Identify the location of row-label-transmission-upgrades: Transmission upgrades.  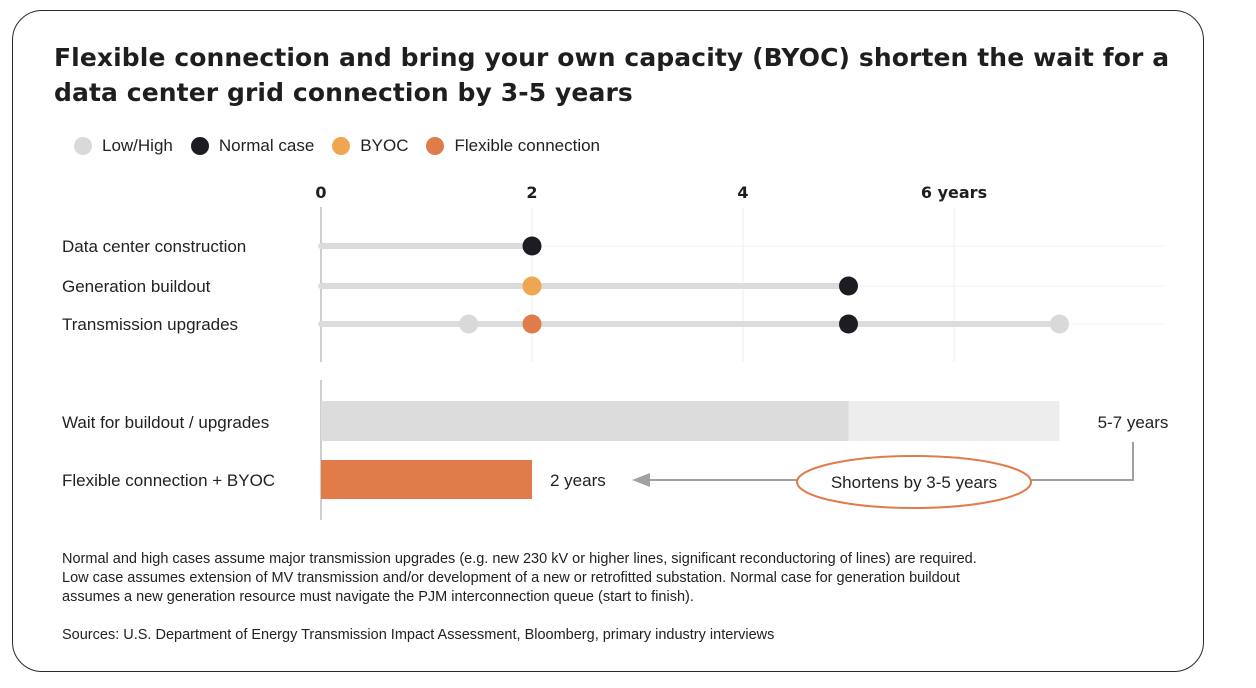
(150, 324).